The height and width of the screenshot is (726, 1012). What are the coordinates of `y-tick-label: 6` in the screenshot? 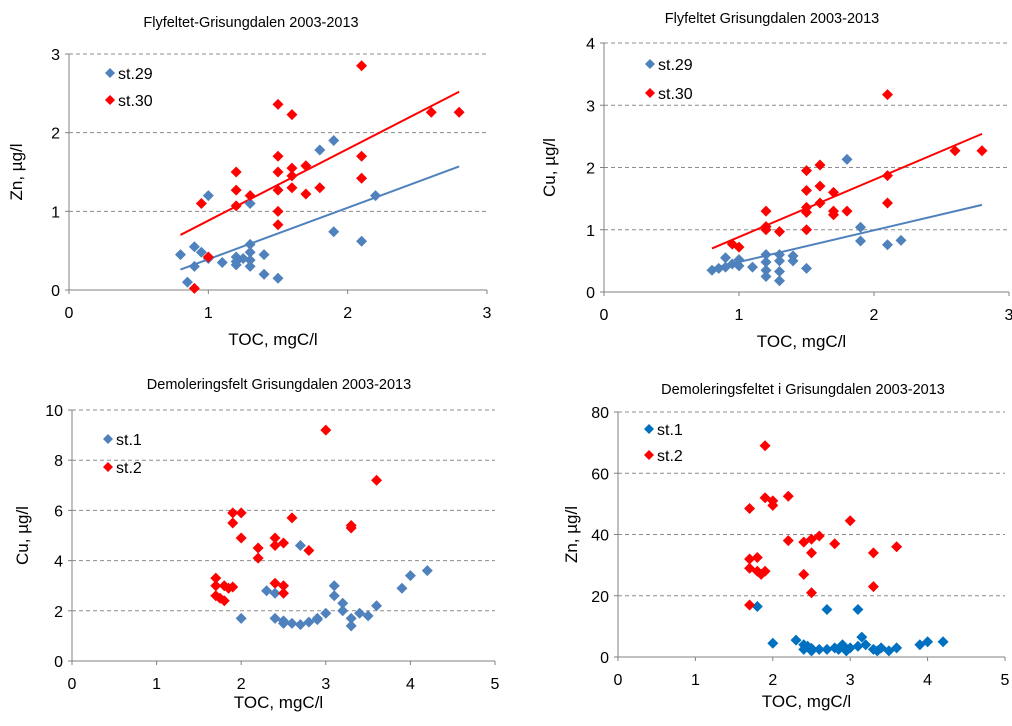 It's located at (58, 511).